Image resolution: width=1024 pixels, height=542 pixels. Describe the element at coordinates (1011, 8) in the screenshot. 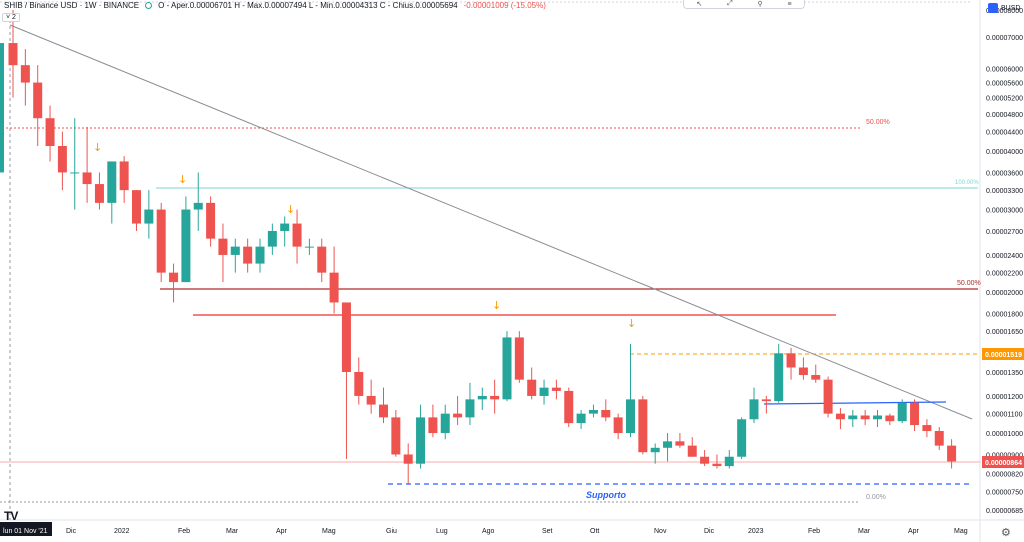

I see `currency-label: BUSD` at that location.